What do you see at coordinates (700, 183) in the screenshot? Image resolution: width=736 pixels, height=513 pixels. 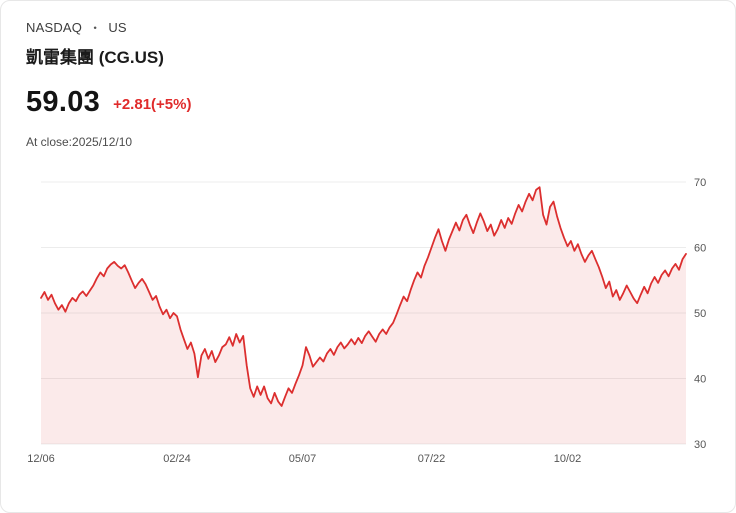 I see `y-axis-label: 70` at bounding box center [700, 183].